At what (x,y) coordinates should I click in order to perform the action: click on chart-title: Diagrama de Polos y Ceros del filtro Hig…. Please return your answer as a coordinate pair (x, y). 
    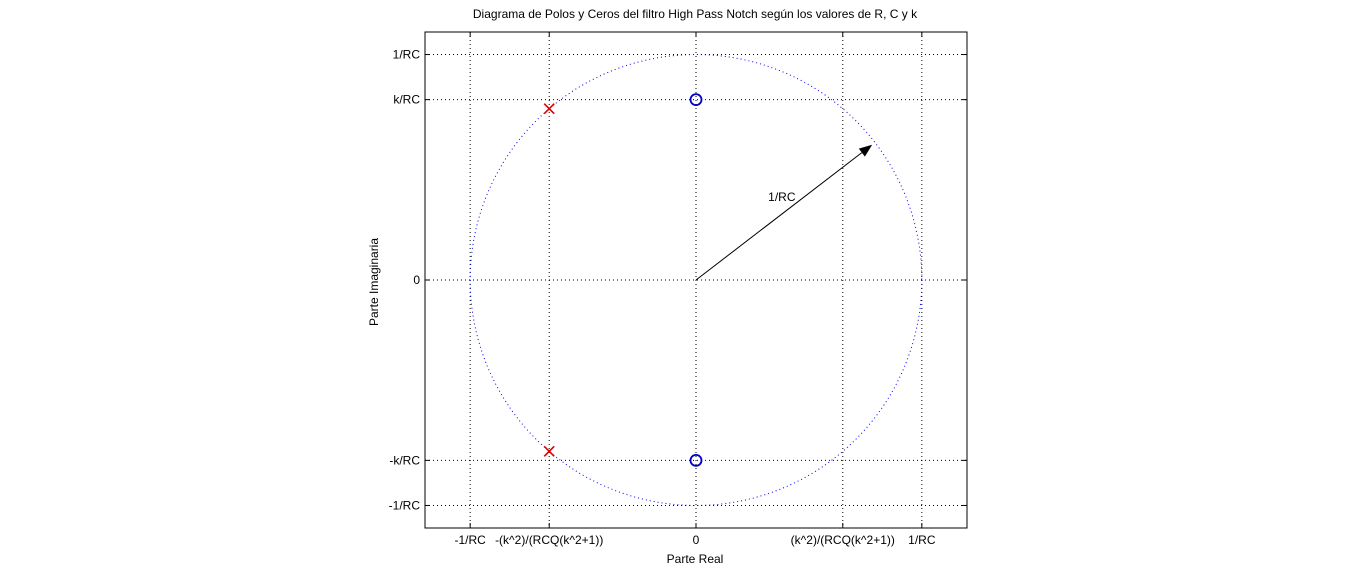
    Looking at the image, I should click on (695, 14).